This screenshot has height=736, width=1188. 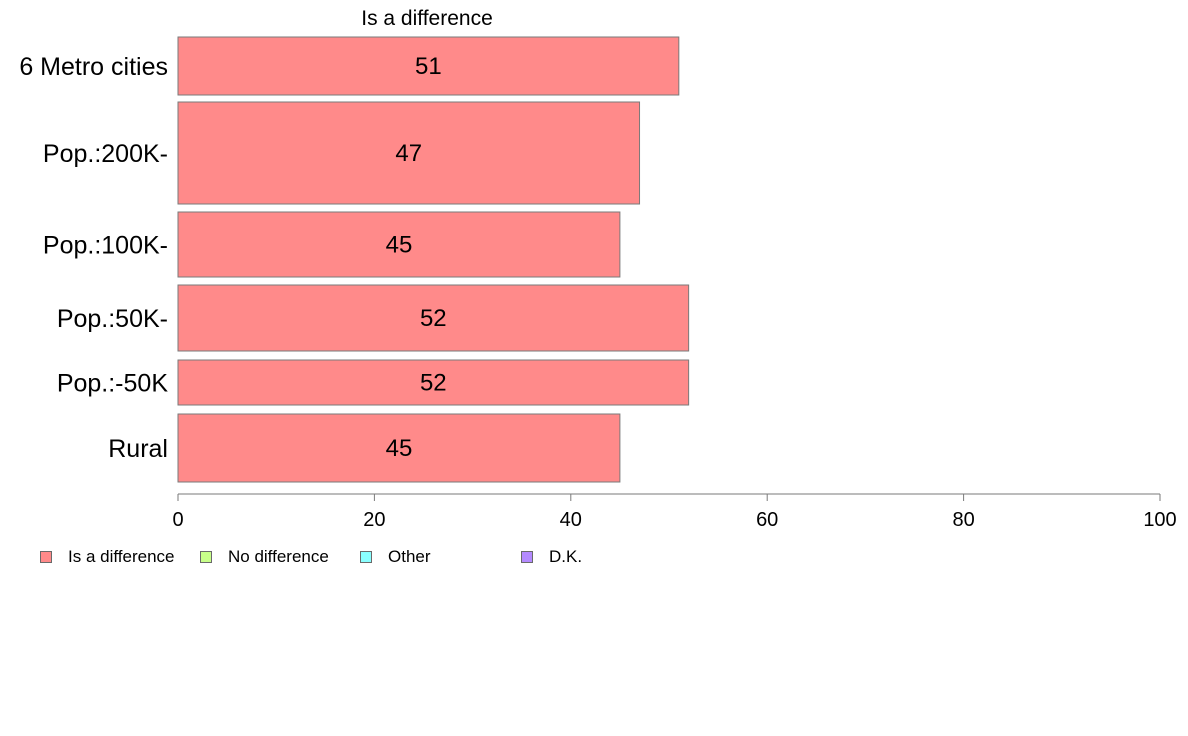 I want to click on legend-swatch-is-a-difference, so click(x=46, y=557).